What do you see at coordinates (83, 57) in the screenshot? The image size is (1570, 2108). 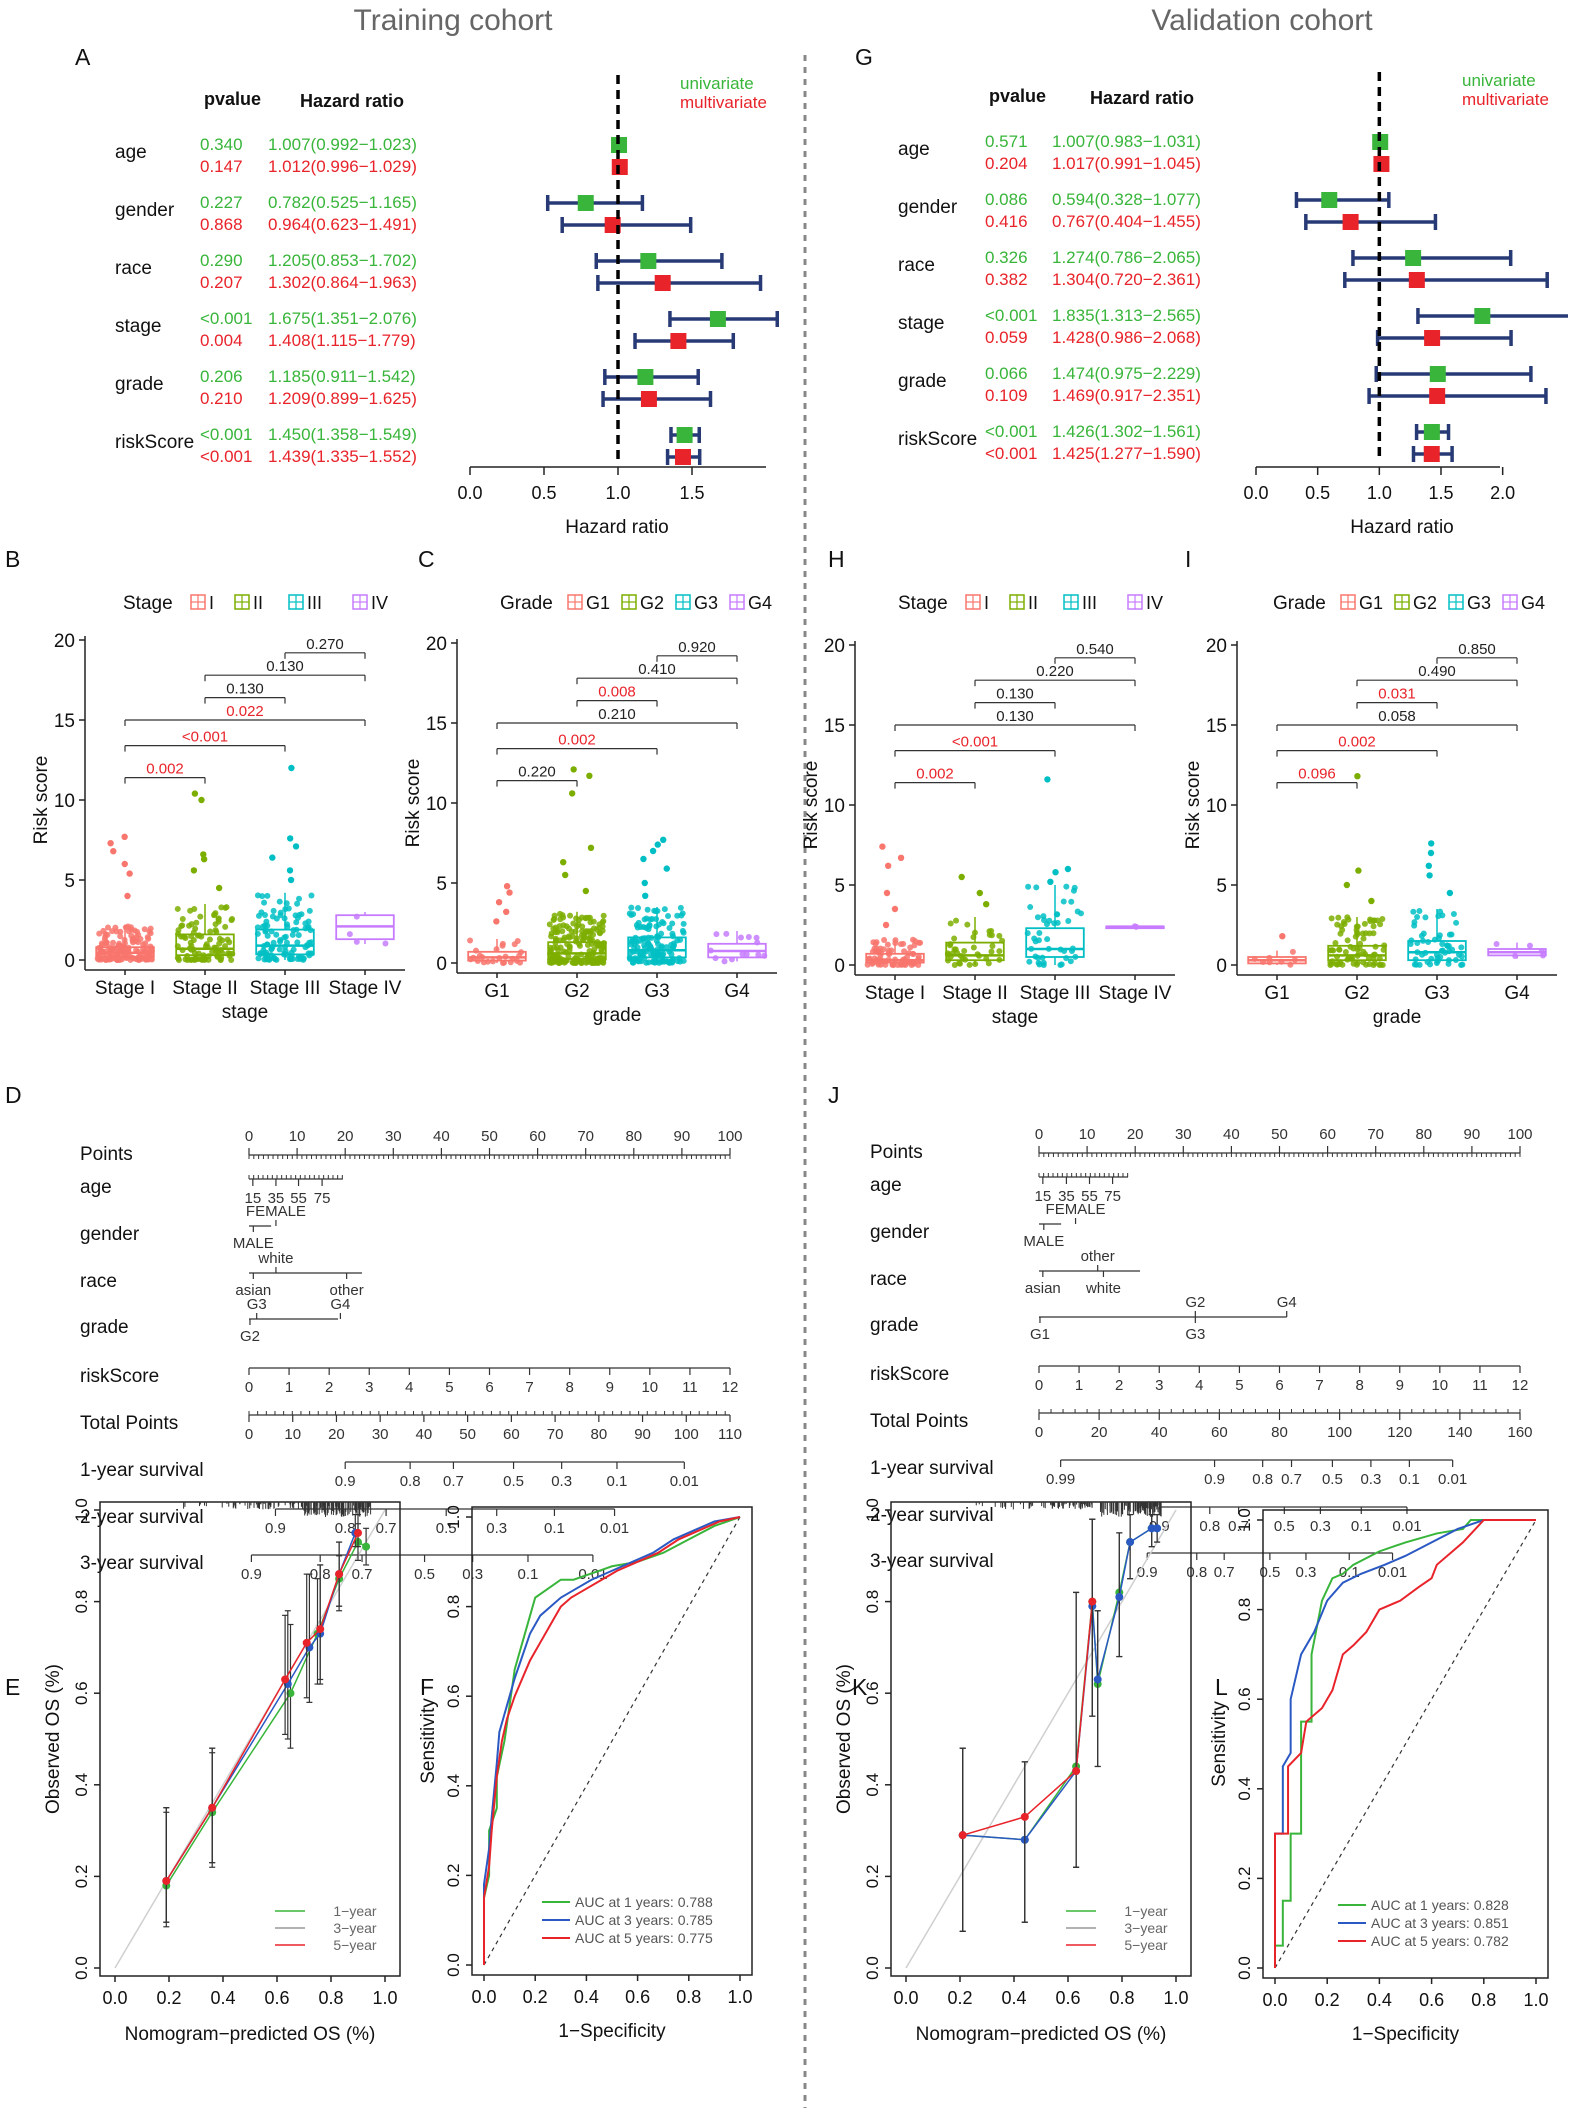 I see `panel-letter-A: A` at bounding box center [83, 57].